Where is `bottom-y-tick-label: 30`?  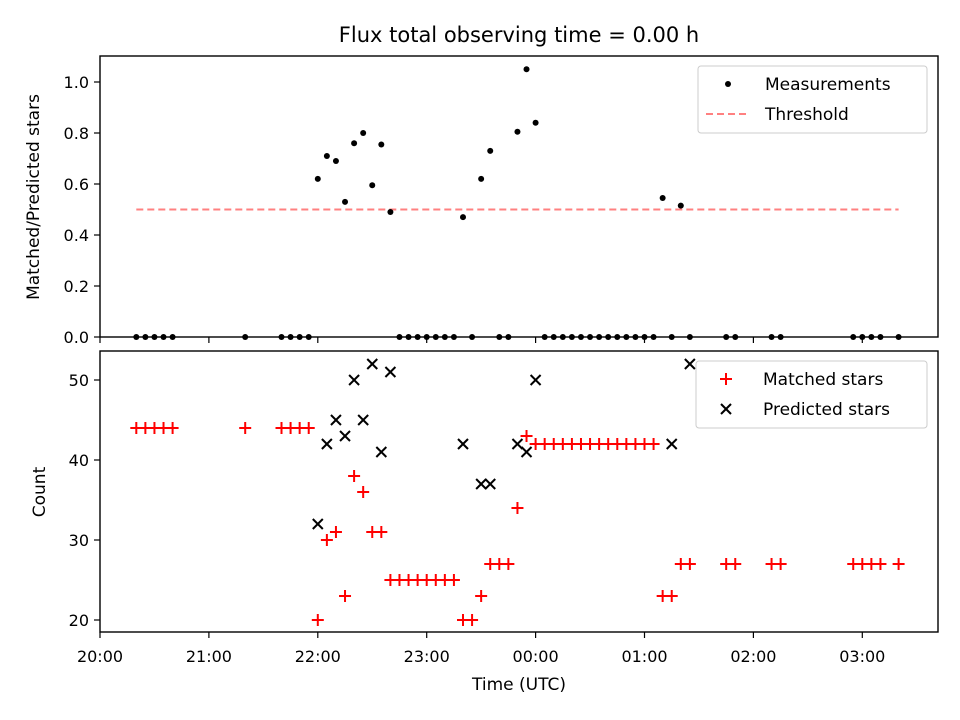 bottom-y-tick-label: 30 is located at coordinates (79, 540).